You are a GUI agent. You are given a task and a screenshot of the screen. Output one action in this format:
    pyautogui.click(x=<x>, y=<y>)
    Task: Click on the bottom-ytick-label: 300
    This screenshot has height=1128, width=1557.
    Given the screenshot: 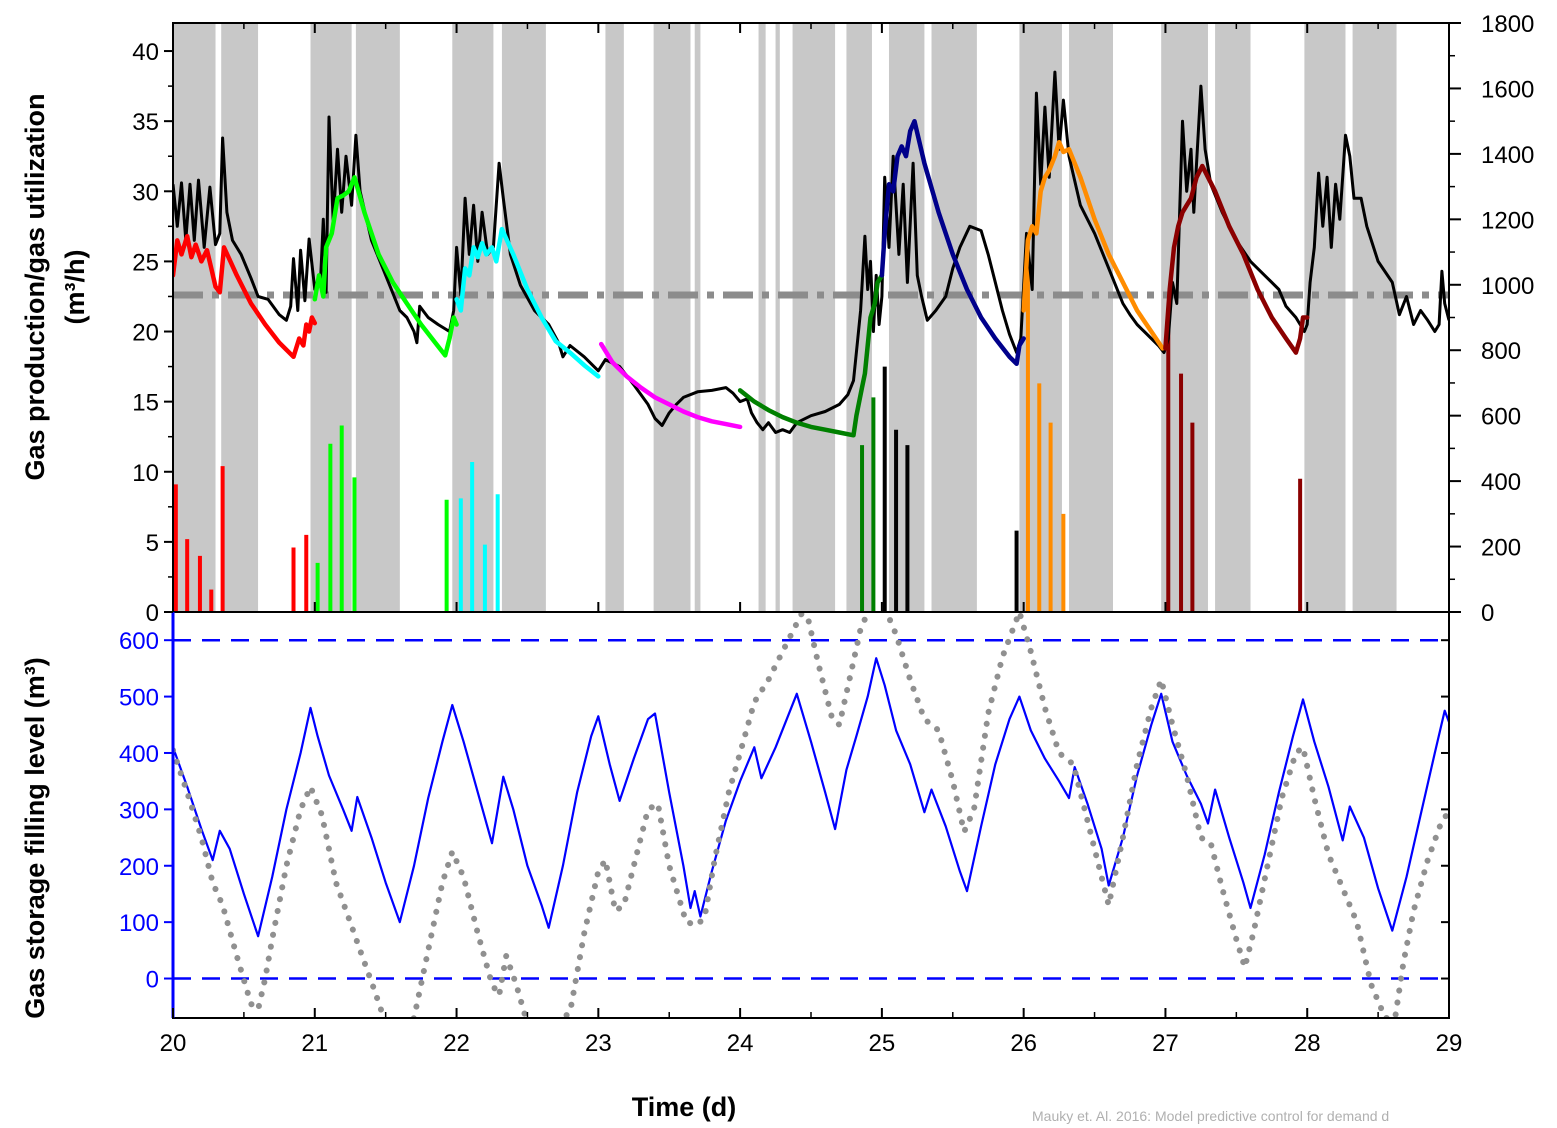 What is the action you would take?
    pyautogui.click(x=139, y=810)
    